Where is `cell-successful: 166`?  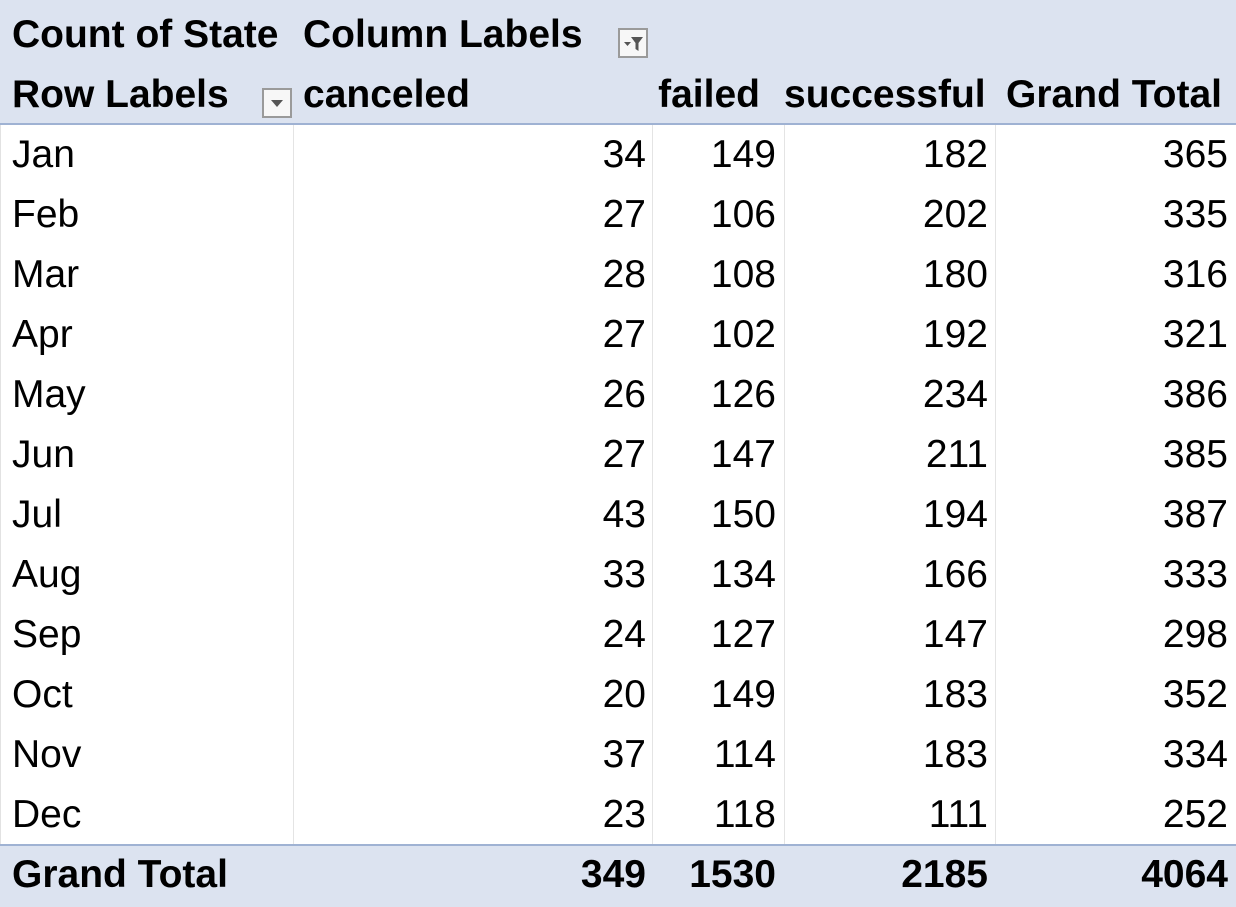 cell-successful: 166 is located at coordinates (955, 574).